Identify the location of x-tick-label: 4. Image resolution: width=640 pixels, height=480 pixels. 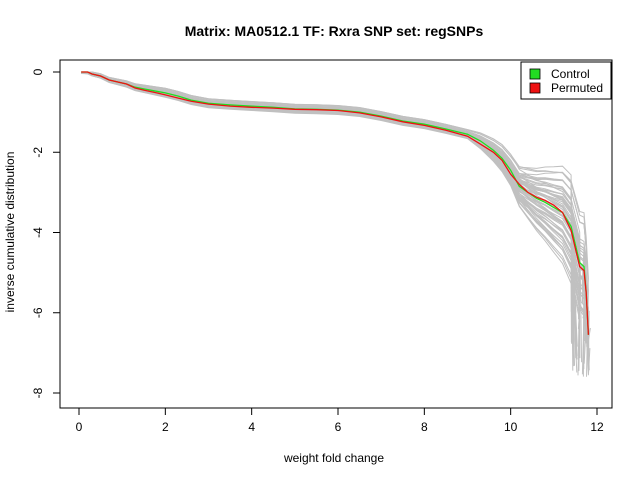
(251, 427).